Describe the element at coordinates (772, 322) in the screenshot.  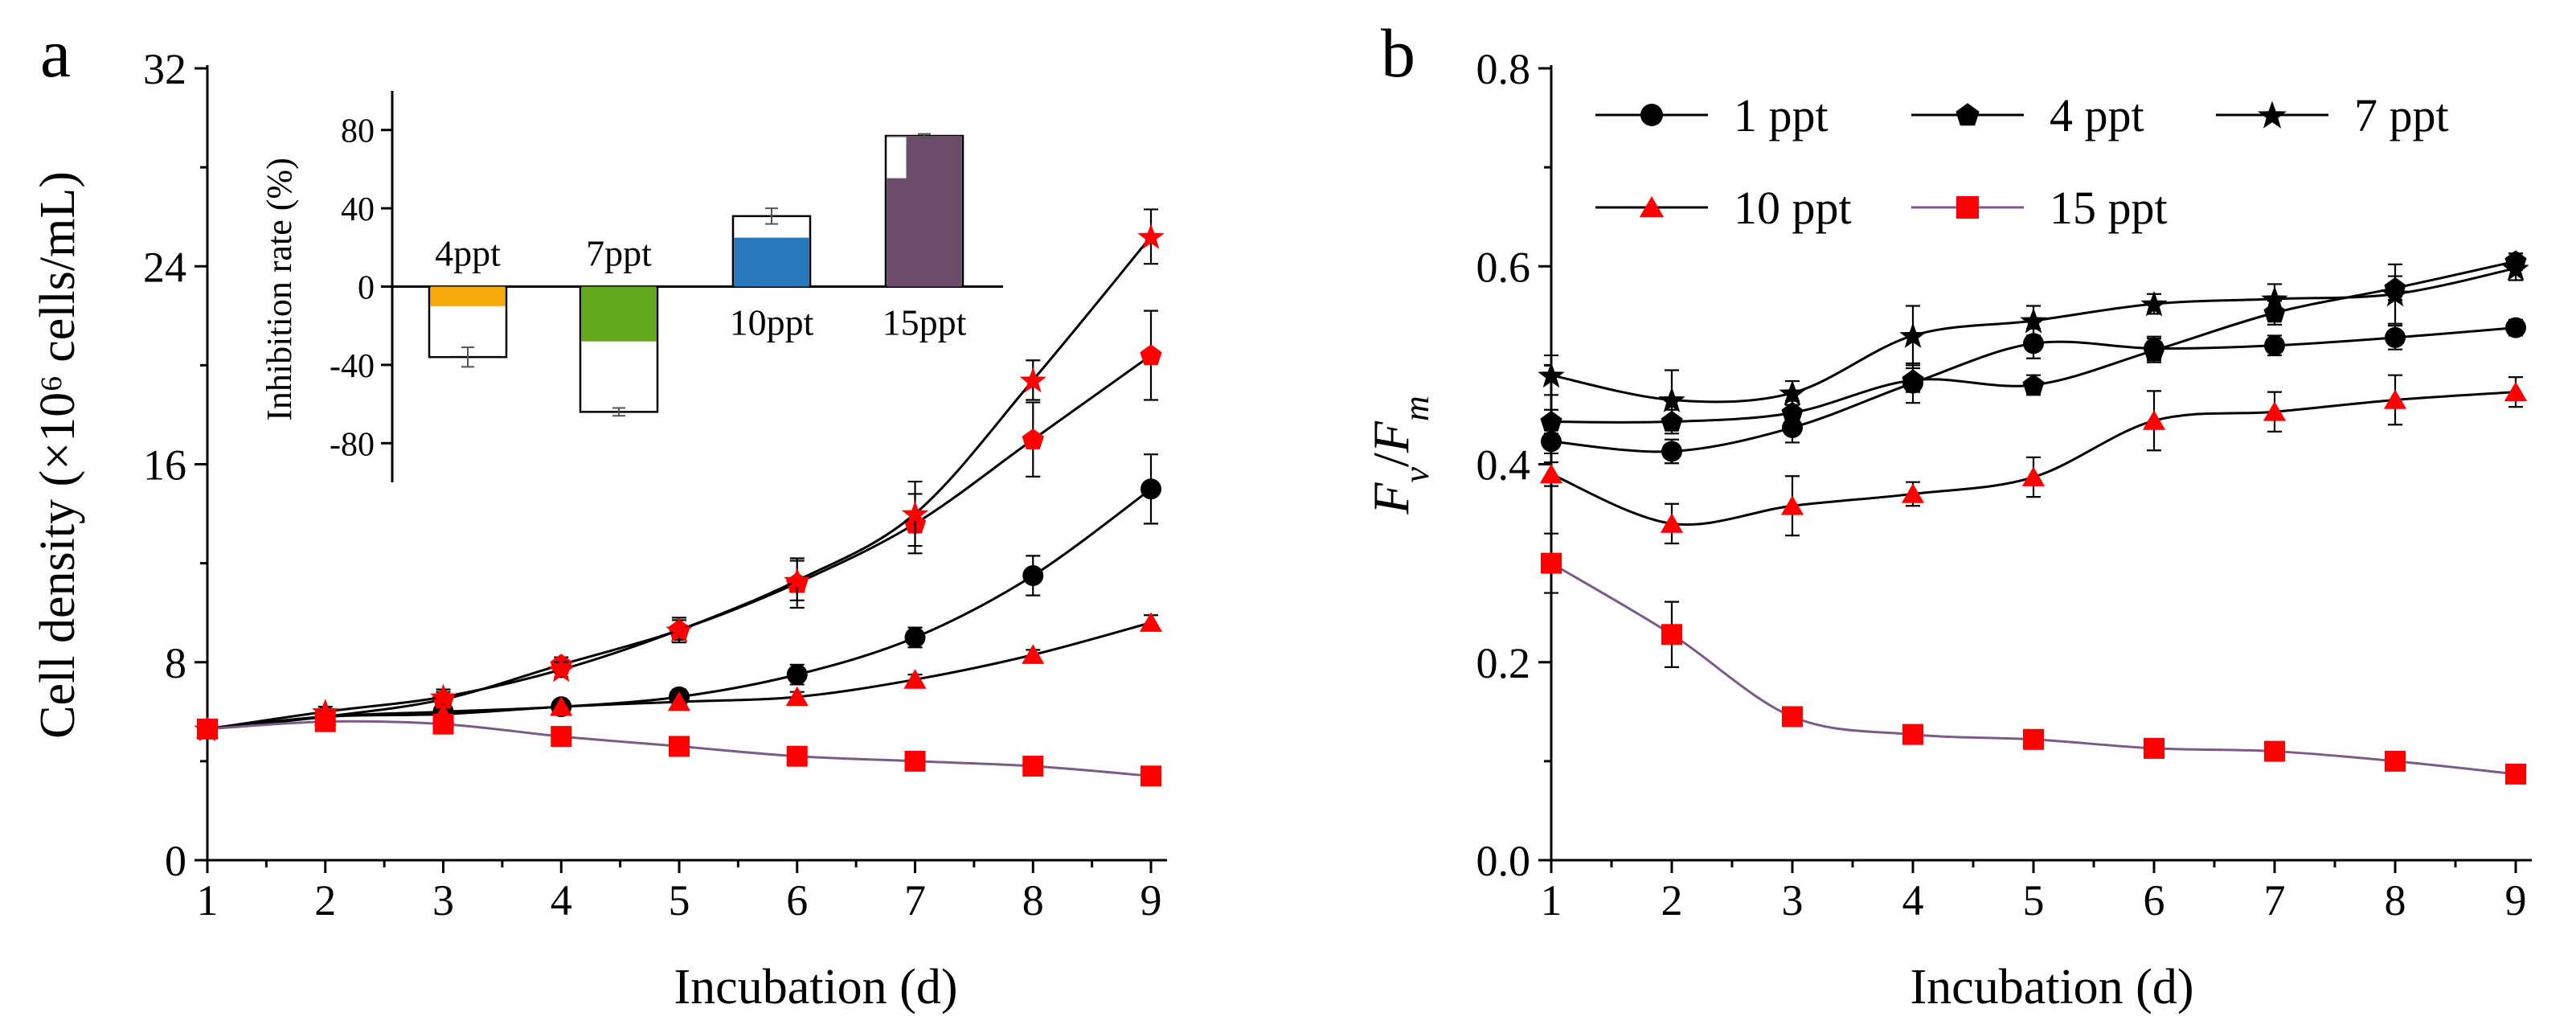
I see `inset-category-label: 10ppt` at that location.